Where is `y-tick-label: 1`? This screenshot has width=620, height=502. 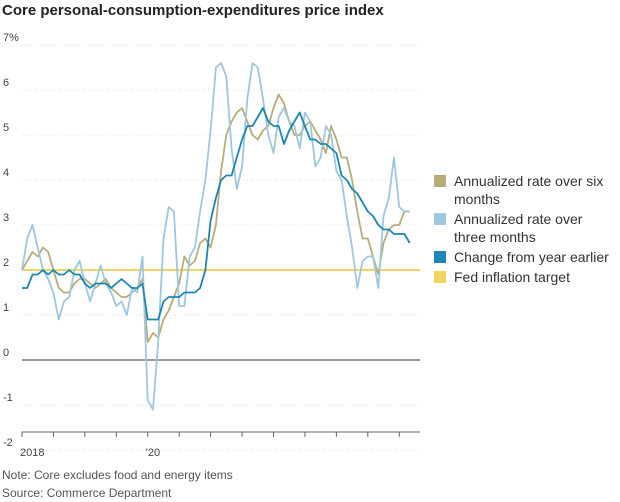 y-tick-label: 1 is located at coordinates (6, 308).